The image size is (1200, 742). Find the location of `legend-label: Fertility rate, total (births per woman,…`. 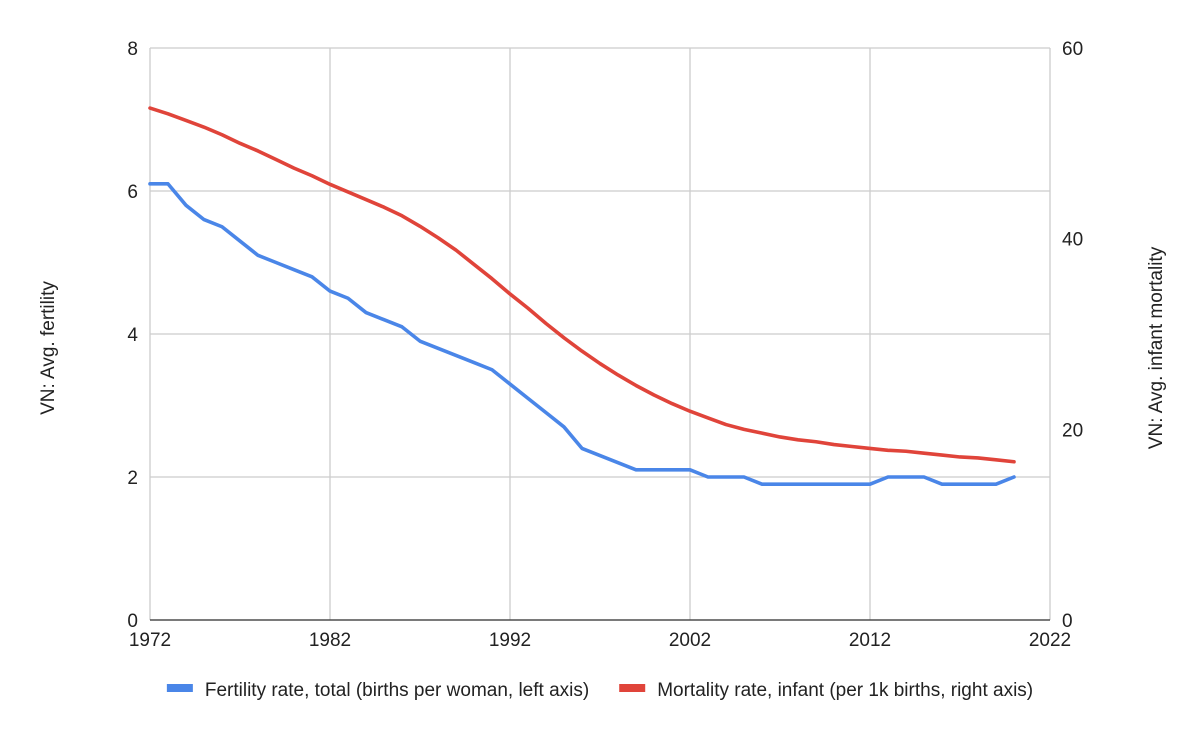

legend-label: Fertility rate, total (births per woman,… is located at coordinates (397, 690).